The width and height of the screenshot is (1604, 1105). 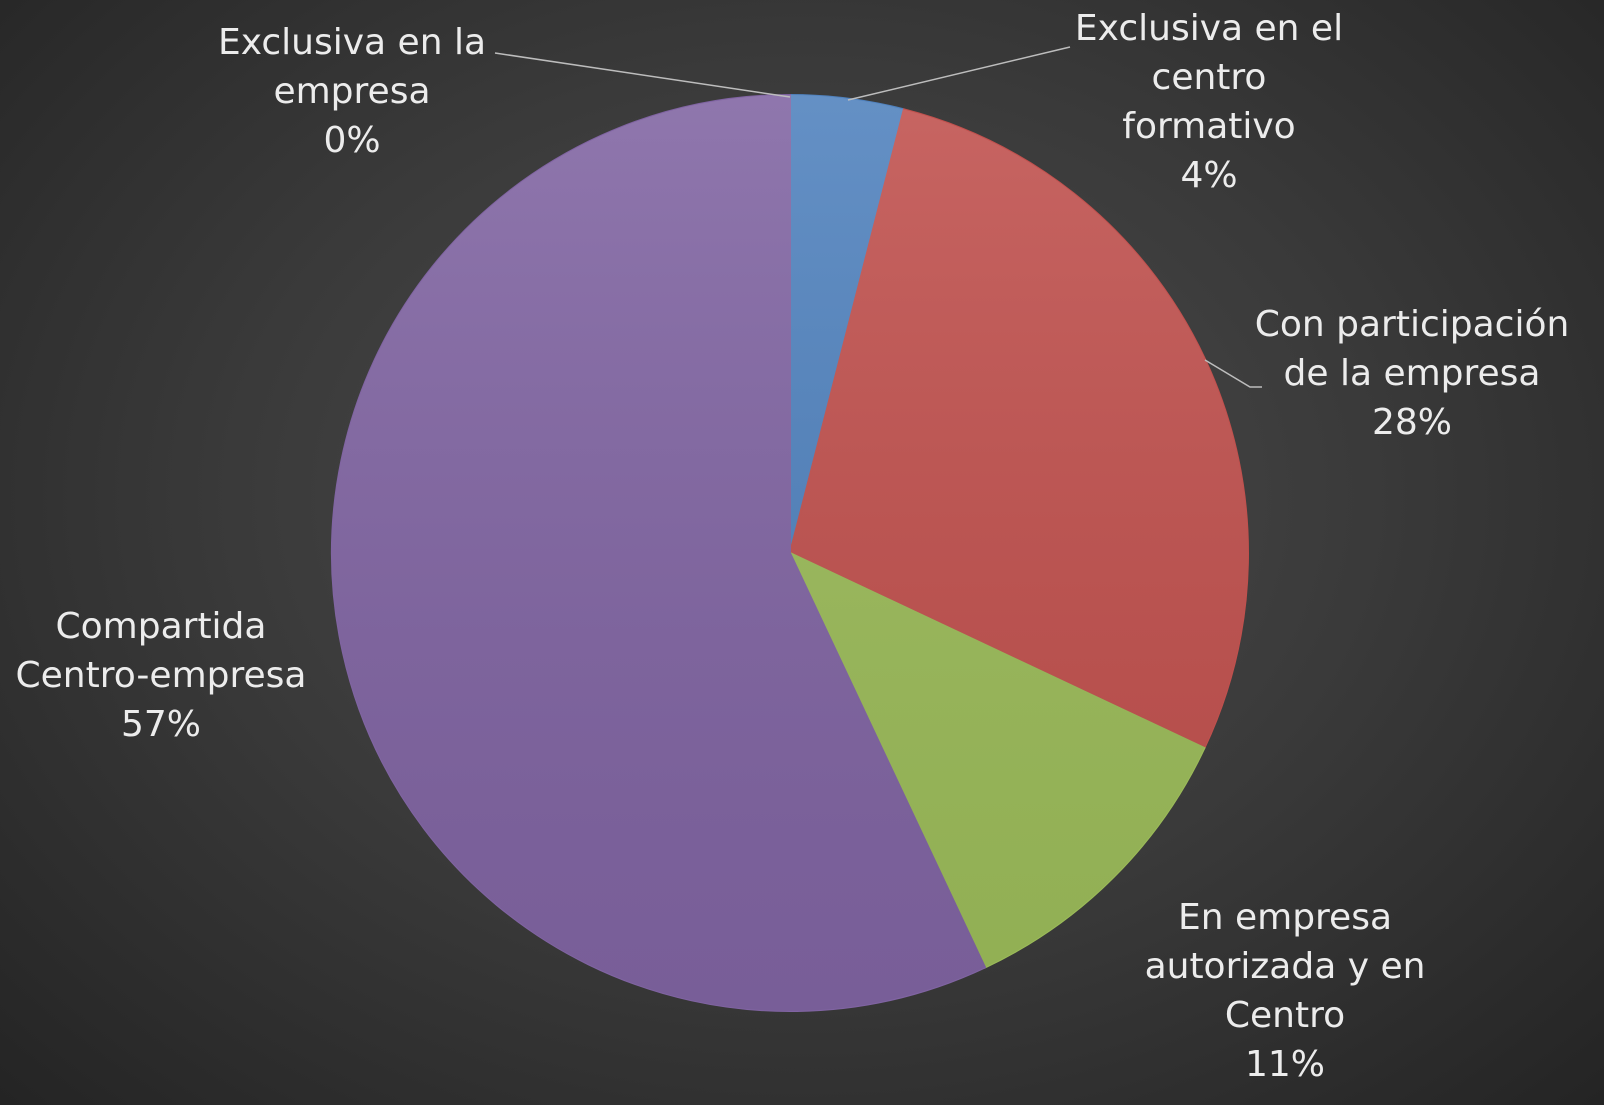 What do you see at coordinates (1411, 422) in the screenshot?
I see `value-label: 28%` at bounding box center [1411, 422].